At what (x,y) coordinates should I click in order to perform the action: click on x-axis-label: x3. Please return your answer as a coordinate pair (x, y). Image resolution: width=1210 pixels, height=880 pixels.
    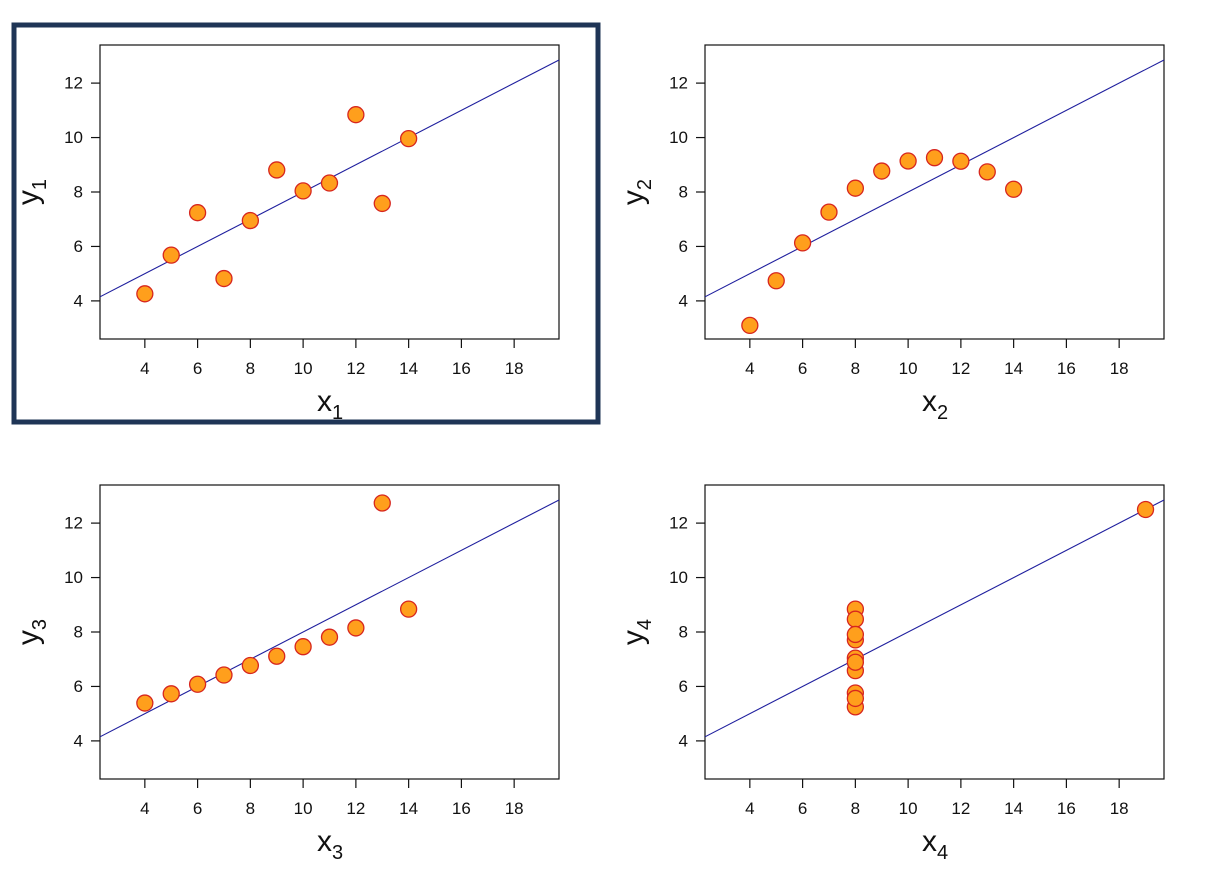
    Looking at the image, I should click on (330, 844).